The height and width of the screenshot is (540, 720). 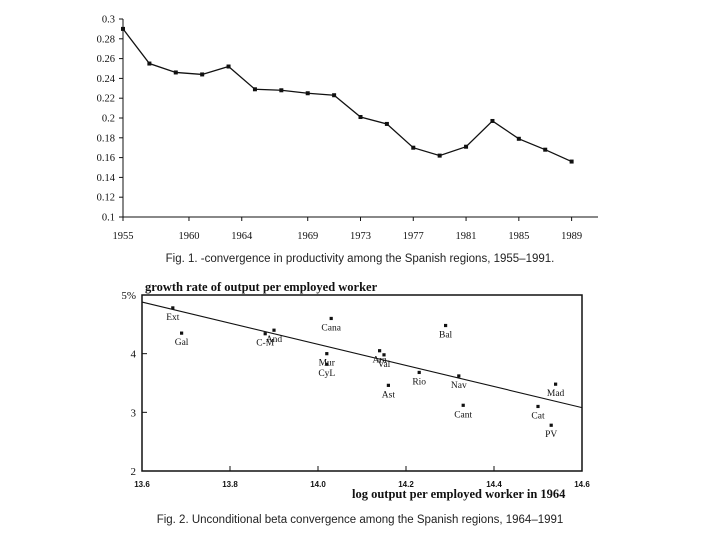 What do you see at coordinates (106, 138) in the screenshot?
I see `chart1-y-tick-label: 0.18` at bounding box center [106, 138].